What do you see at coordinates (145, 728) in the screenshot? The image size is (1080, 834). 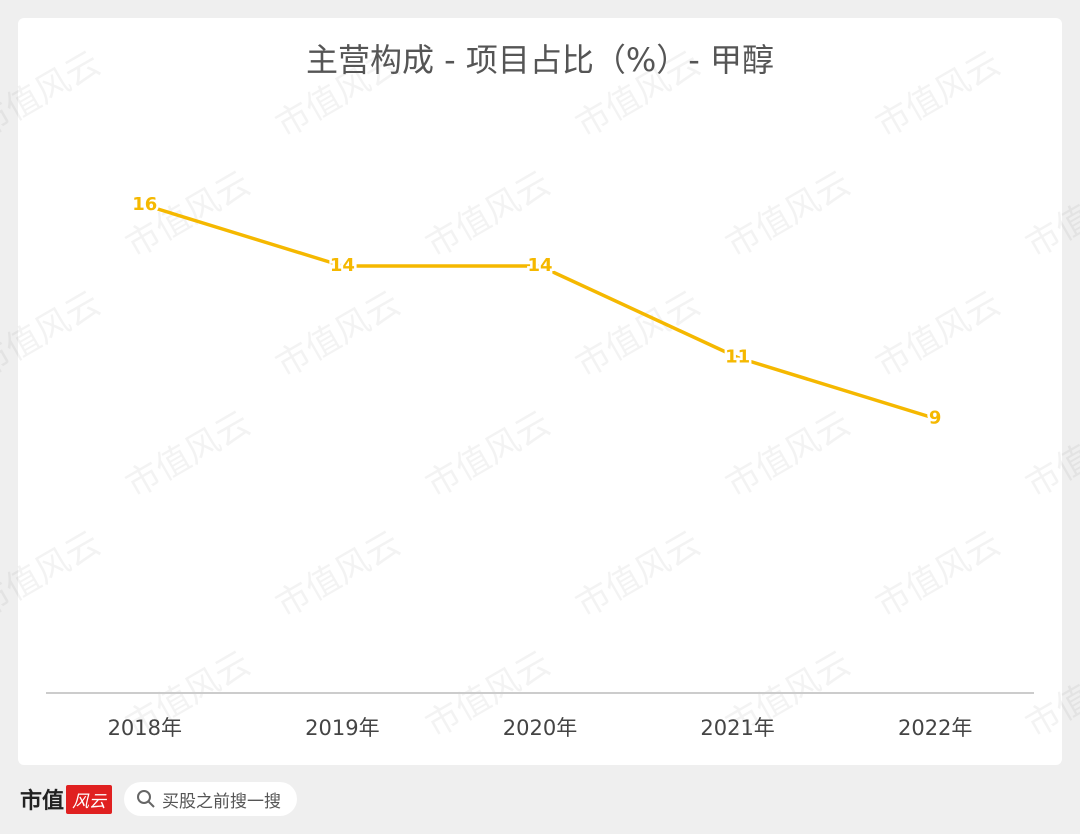 I see `x-tick-label: 2018年` at bounding box center [145, 728].